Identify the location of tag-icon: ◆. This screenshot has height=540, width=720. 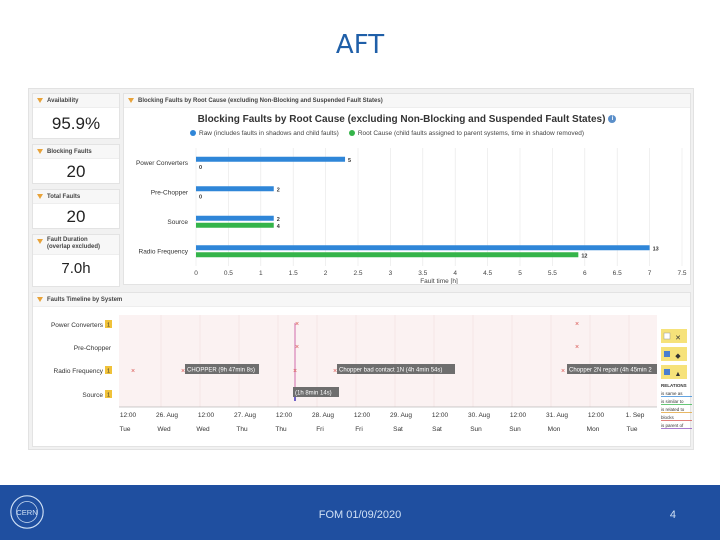
(678, 356).